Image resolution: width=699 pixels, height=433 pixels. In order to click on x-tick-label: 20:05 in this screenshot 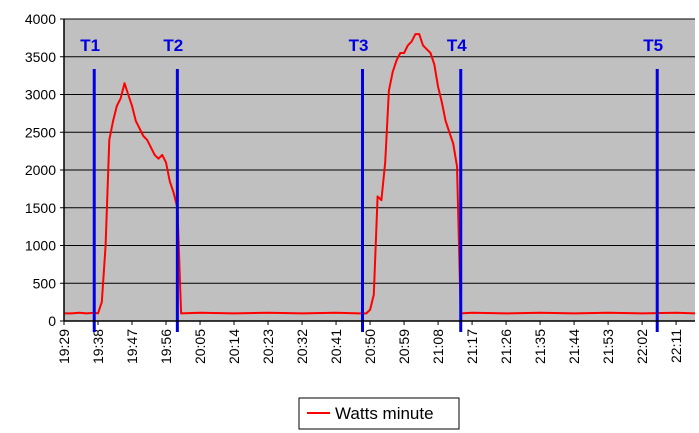, I will do `click(200, 346)`.